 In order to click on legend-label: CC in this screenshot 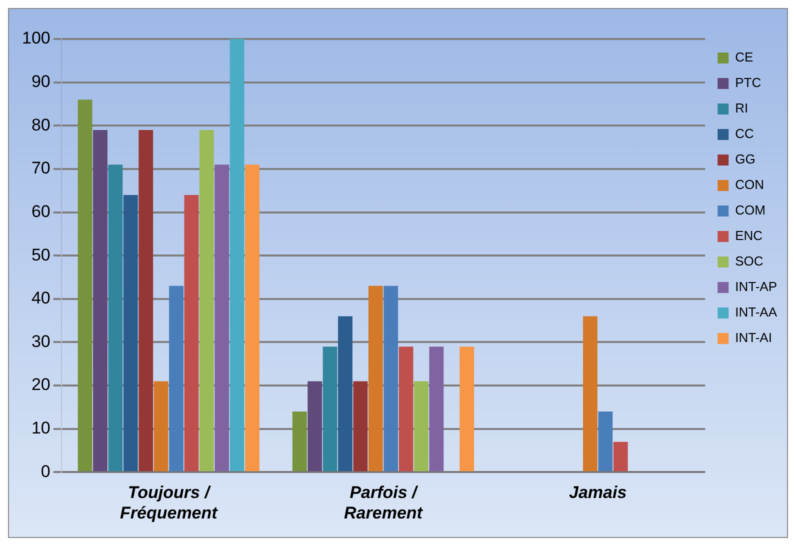, I will do `click(744, 134)`.